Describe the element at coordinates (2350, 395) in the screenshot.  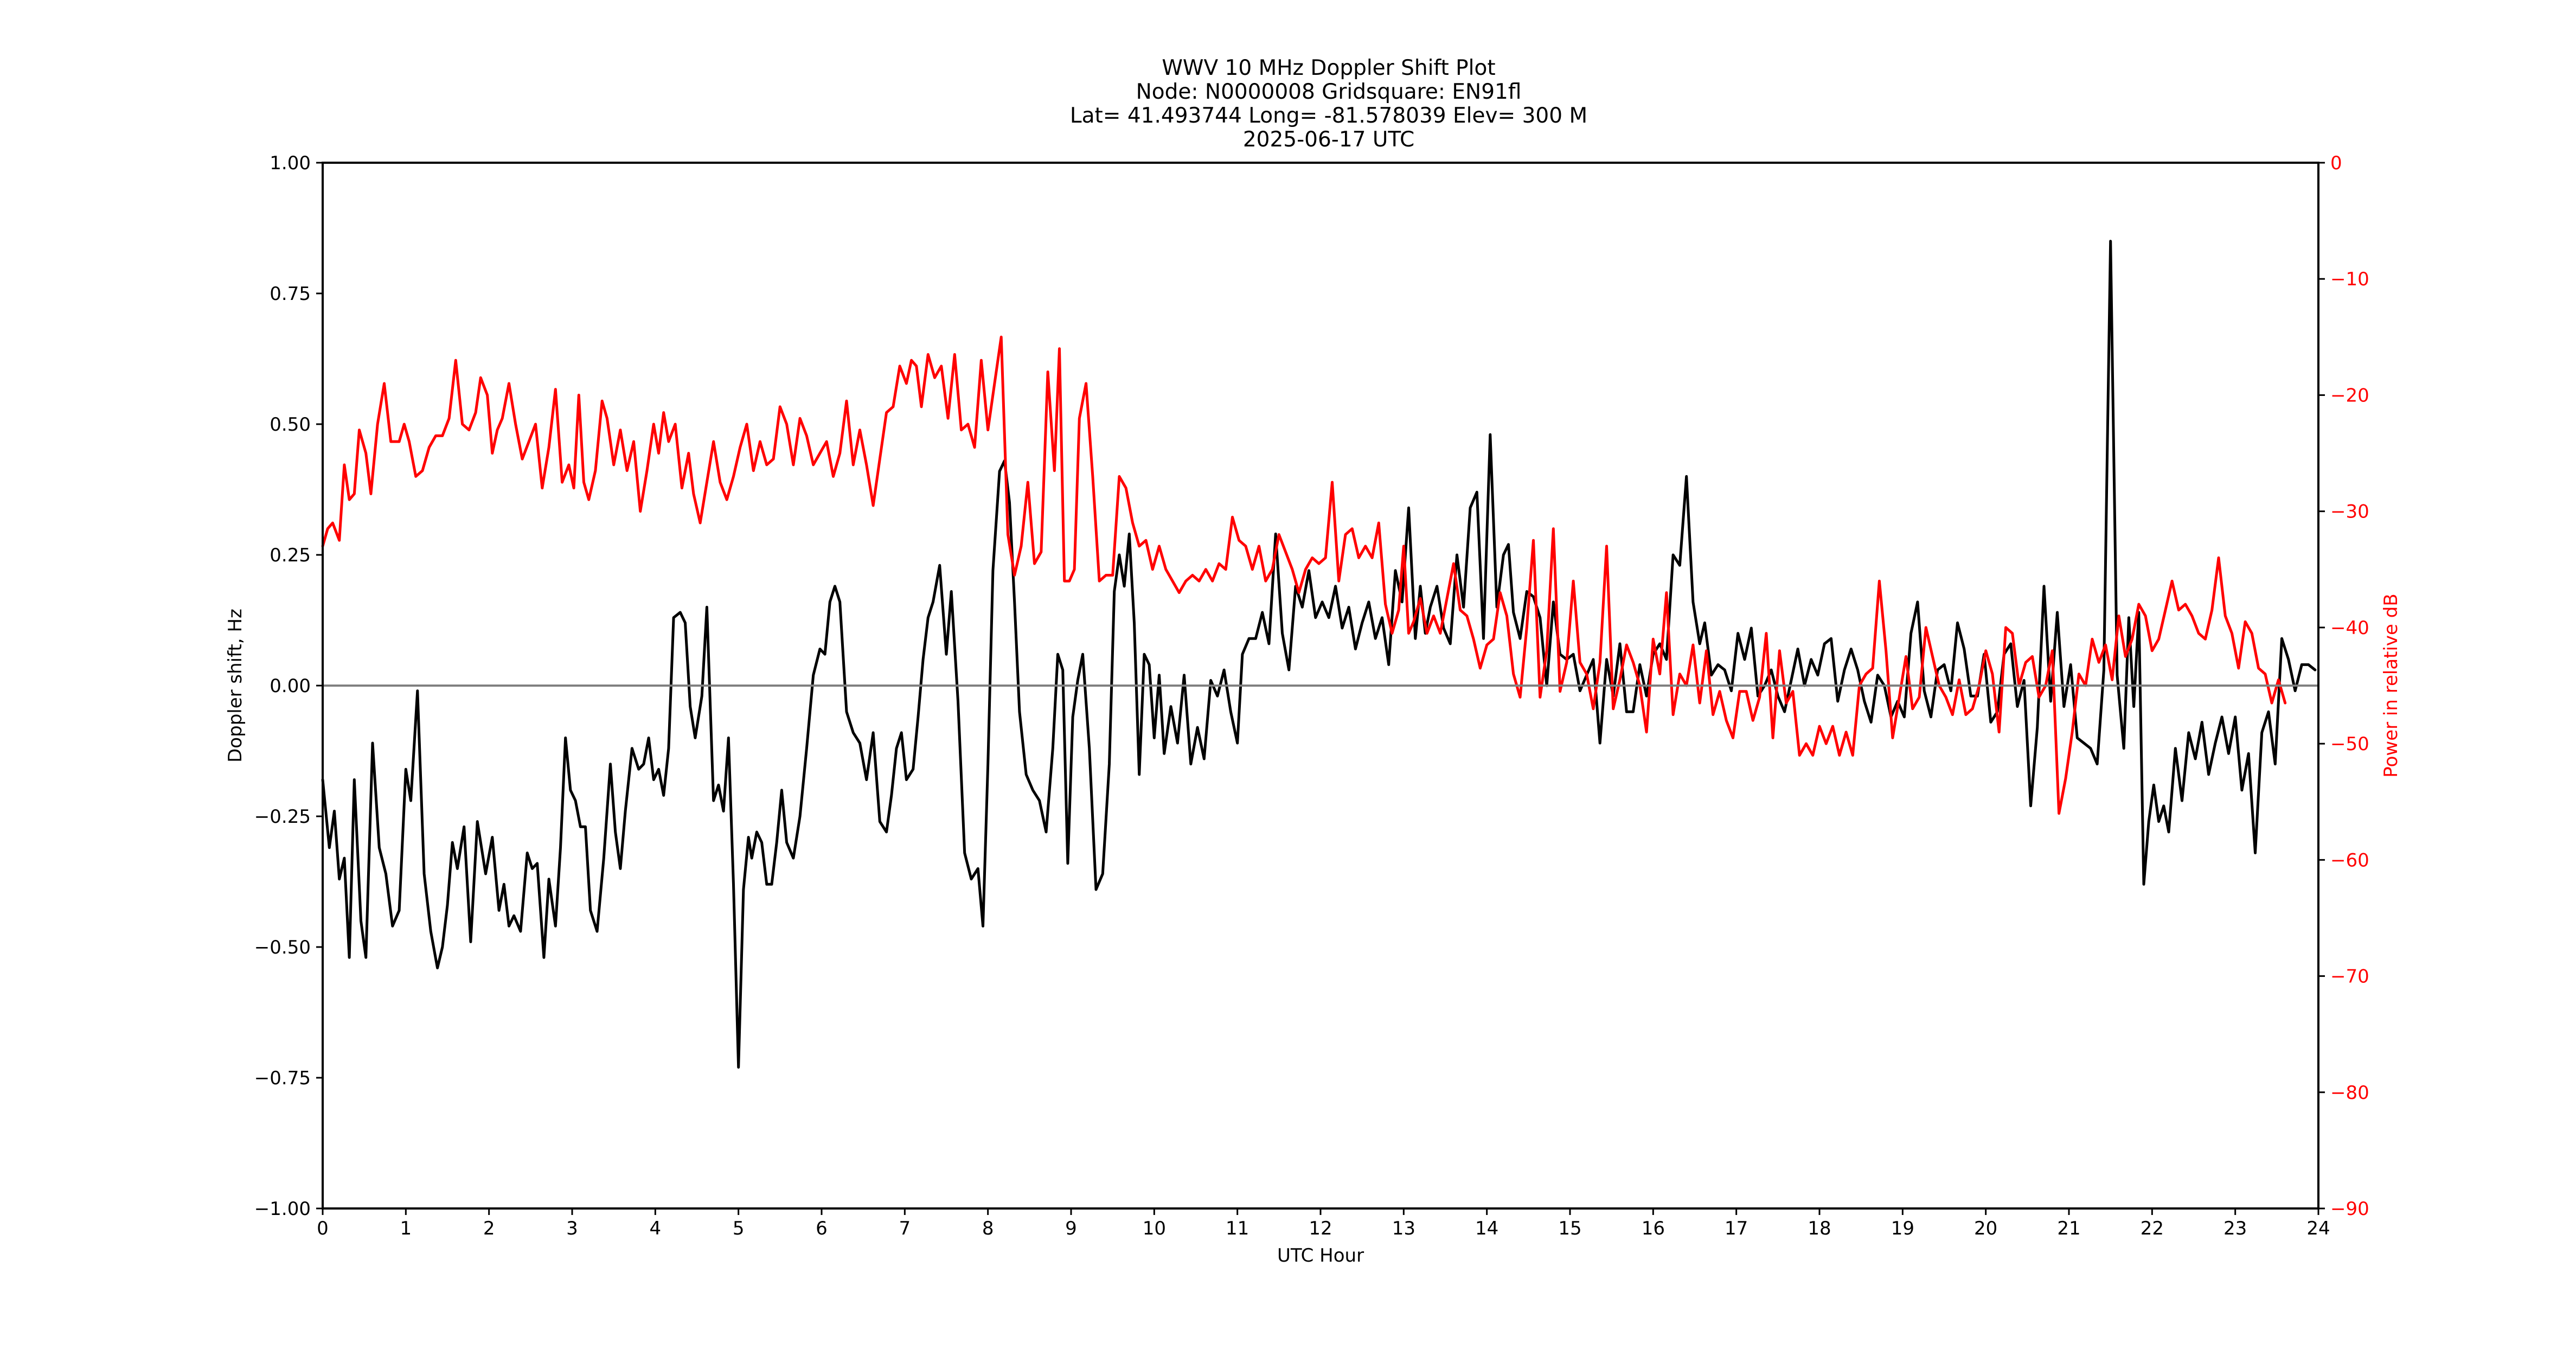
I see `y2-tick-label: −20` at that location.